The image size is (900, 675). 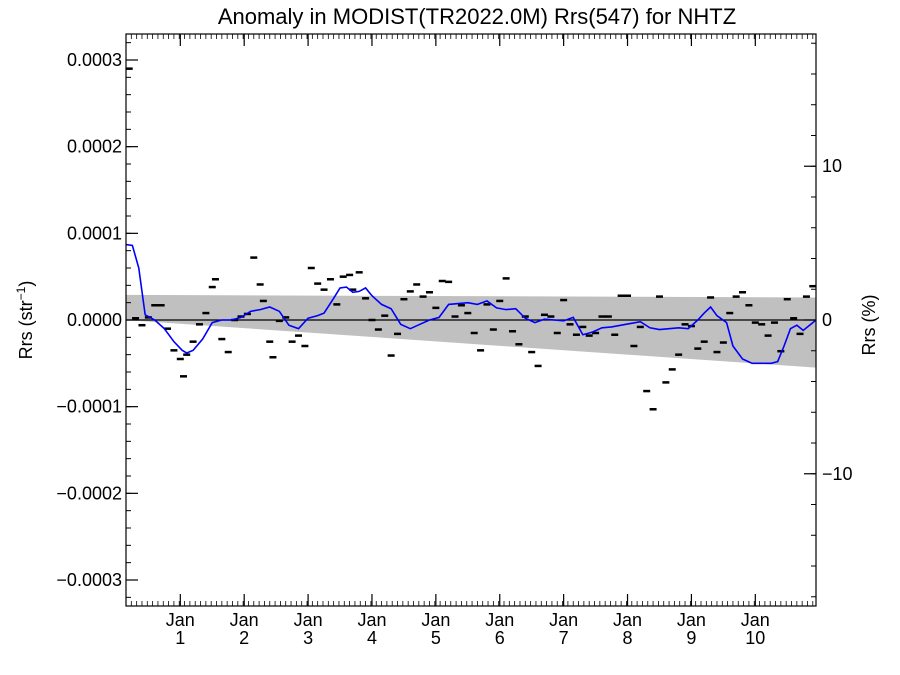 What do you see at coordinates (94, 60) in the screenshot?
I see `y-tick-label: 0.0003` at bounding box center [94, 60].